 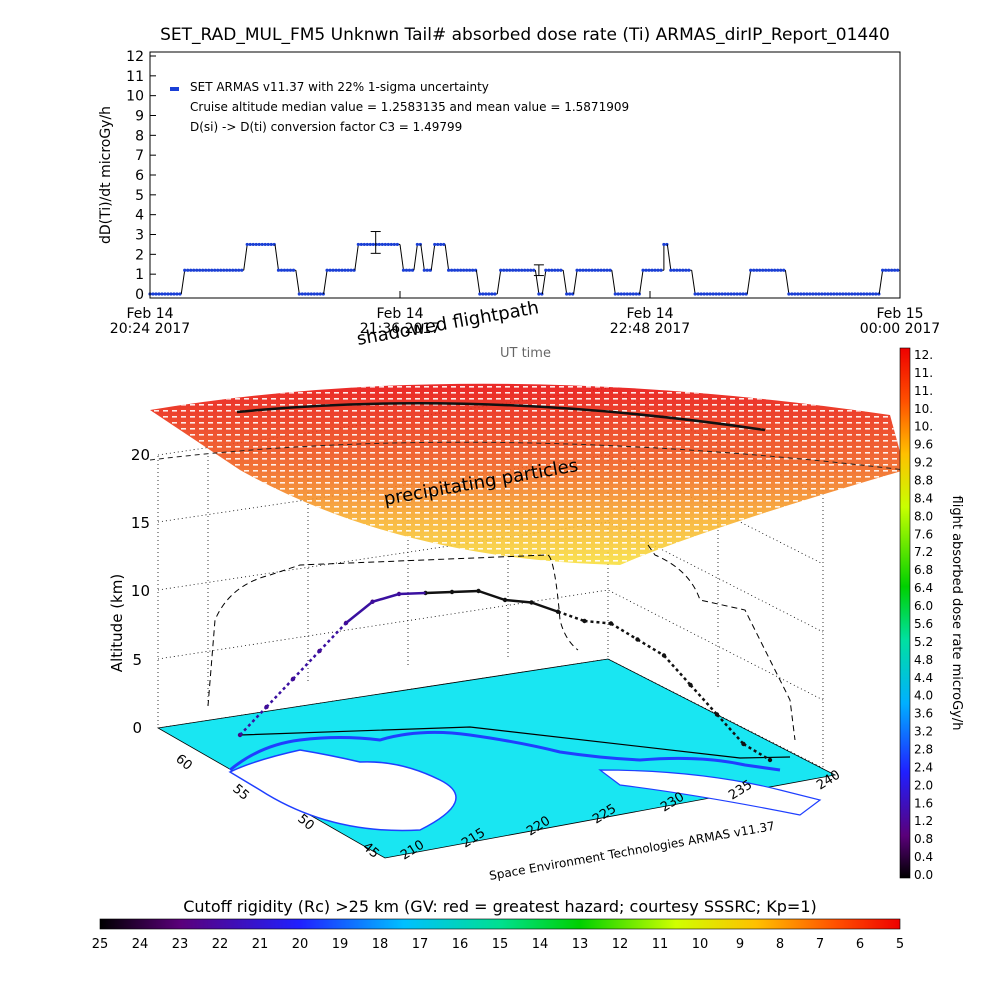 I want to click on y-tick-label: 0, so click(x=139, y=295).